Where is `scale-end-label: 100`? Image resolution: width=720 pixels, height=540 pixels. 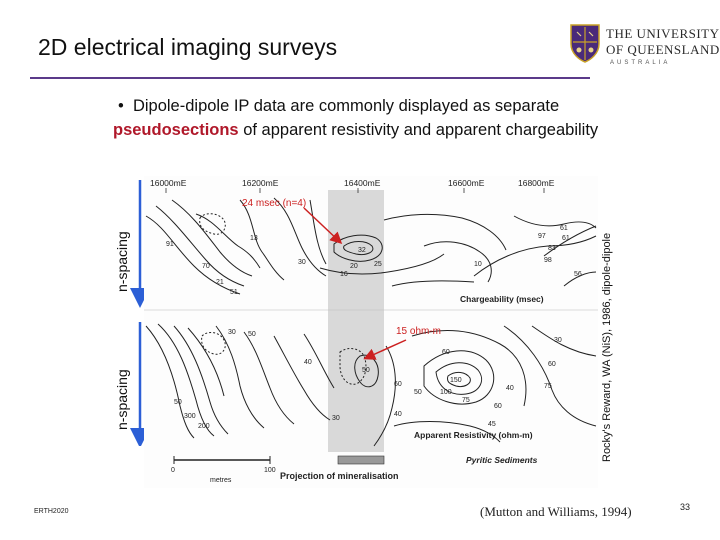
scale-end-label: 100 is located at coordinates (270, 470).